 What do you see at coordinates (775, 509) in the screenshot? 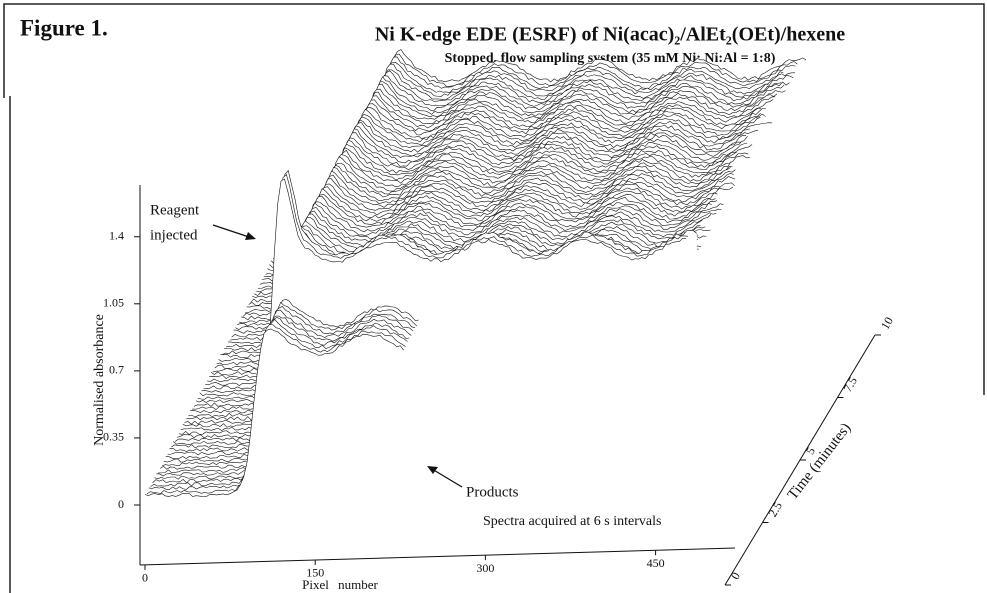
I see `z-tick-label: 2.5` at bounding box center [775, 509].